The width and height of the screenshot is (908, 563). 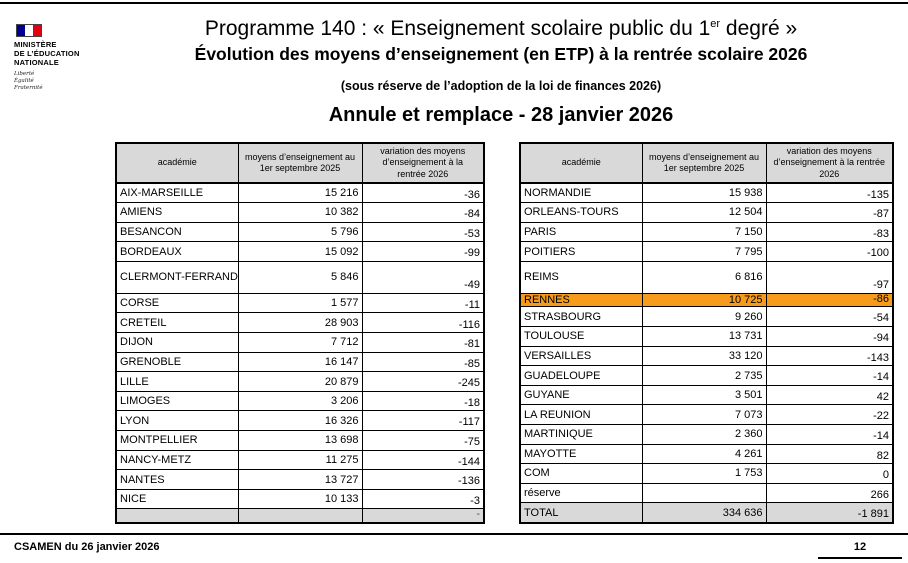 I want to click on academy-cell: CORSE, so click(x=177, y=303).